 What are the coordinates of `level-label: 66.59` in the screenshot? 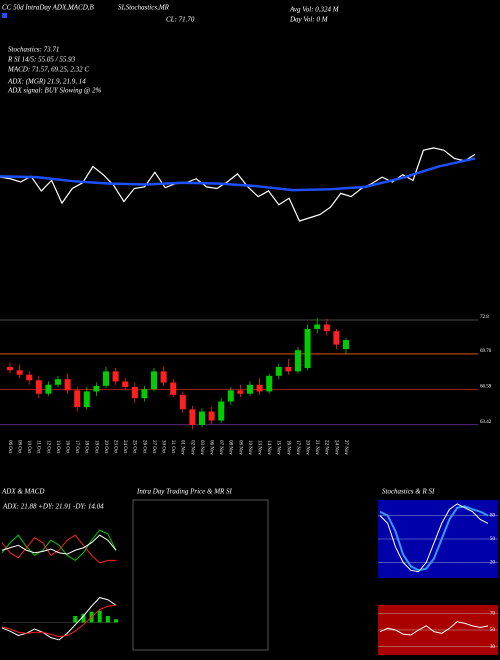 It's located at (486, 386).